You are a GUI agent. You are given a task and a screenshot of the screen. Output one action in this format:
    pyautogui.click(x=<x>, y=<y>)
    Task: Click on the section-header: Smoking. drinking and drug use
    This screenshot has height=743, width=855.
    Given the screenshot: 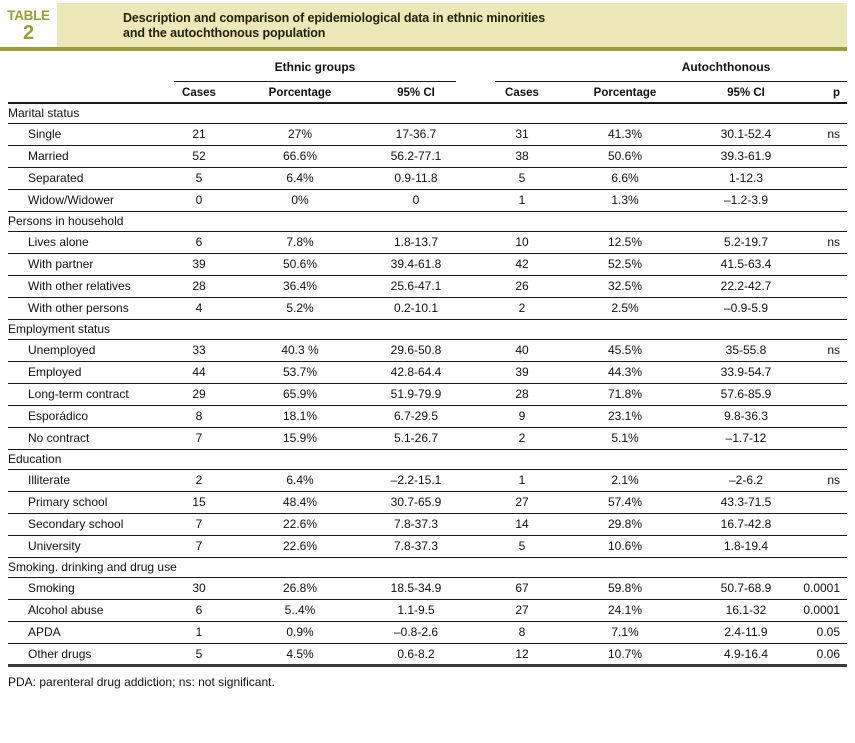 What is the action you would take?
    pyautogui.click(x=428, y=567)
    